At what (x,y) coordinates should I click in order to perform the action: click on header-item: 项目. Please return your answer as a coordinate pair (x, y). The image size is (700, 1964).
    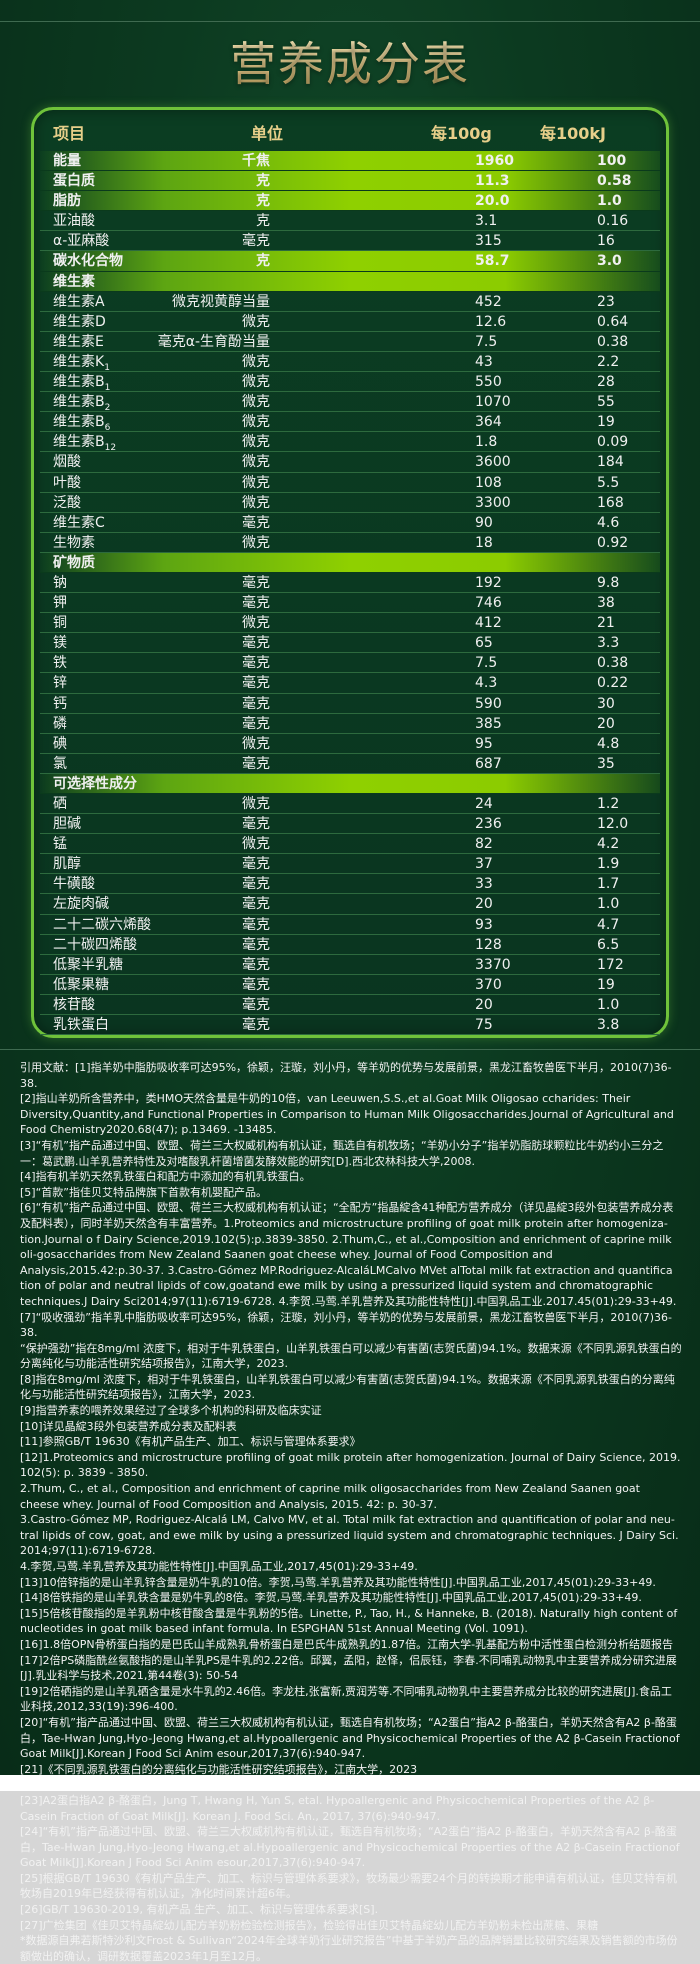
    Looking at the image, I should click on (69, 133).